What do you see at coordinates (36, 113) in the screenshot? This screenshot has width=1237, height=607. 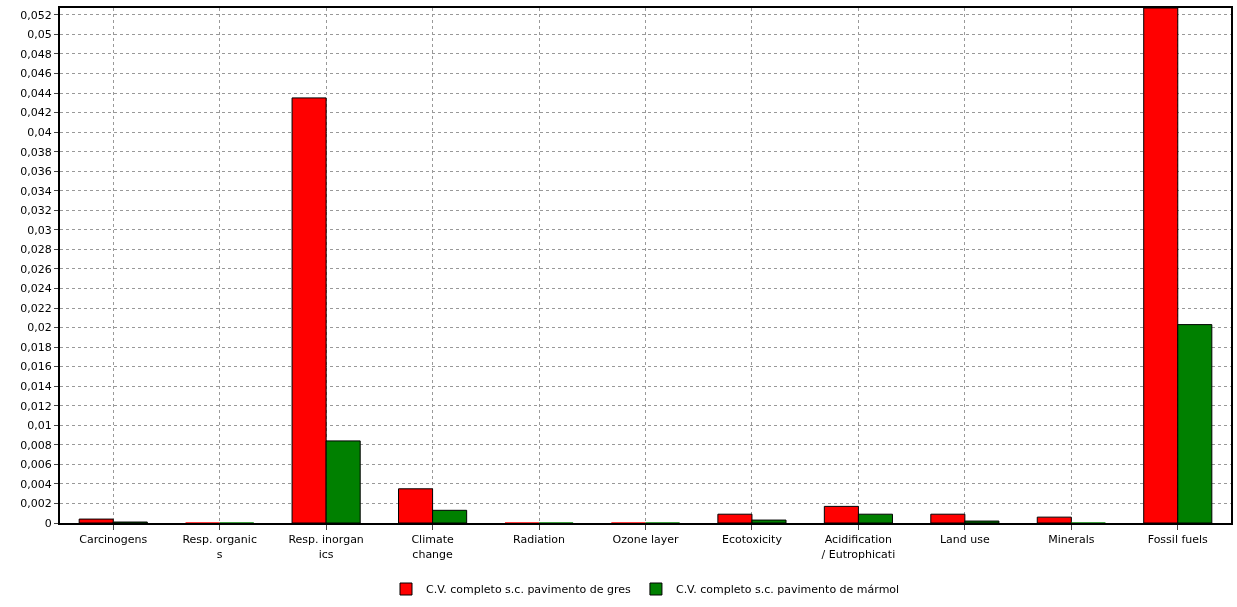 I see `y-tick-label: 0,042` at bounding box center [36, 113].